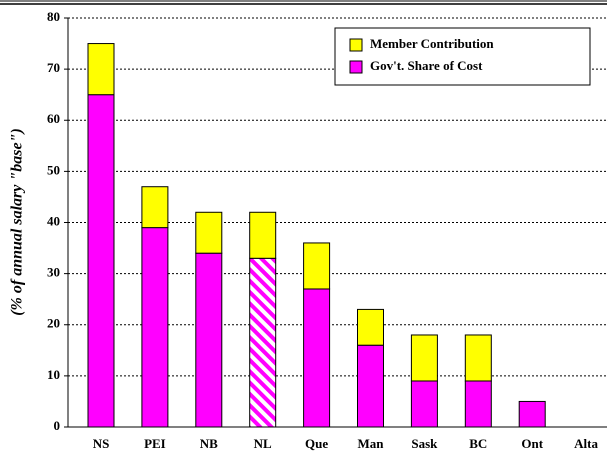 The image size is (607, 463). I want to click on x-tick-label: PEI, so click(155, 443).